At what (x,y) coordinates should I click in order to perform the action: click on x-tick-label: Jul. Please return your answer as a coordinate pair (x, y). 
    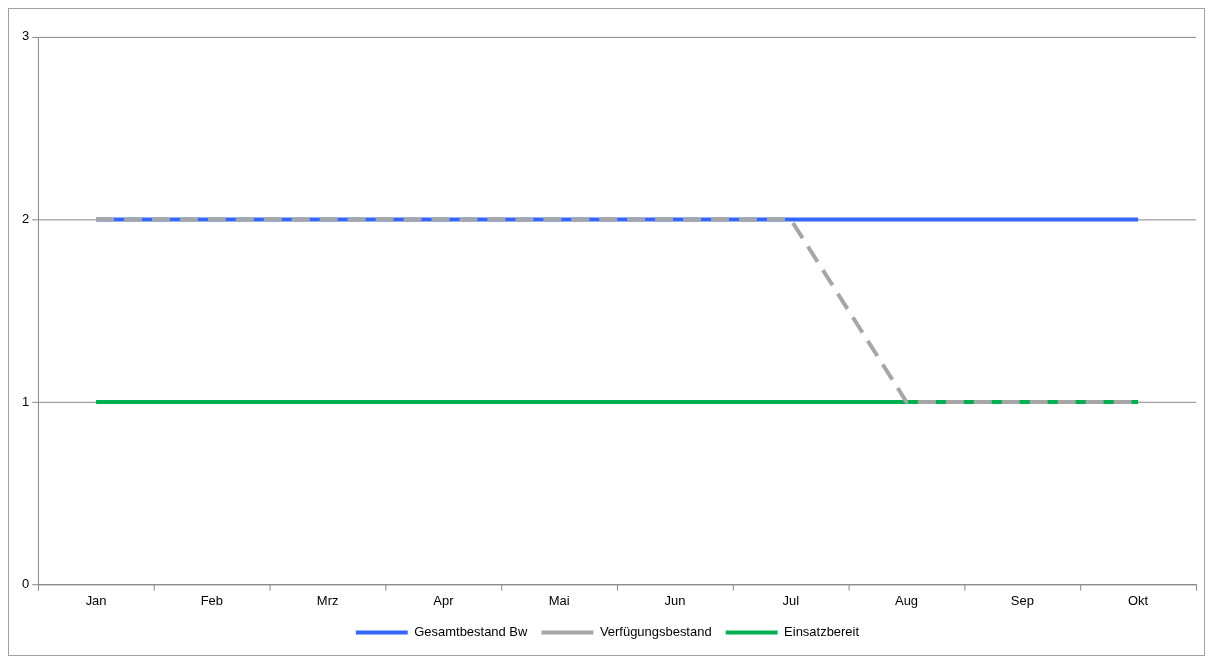
    Looking at the image, I should click on (791, 600).